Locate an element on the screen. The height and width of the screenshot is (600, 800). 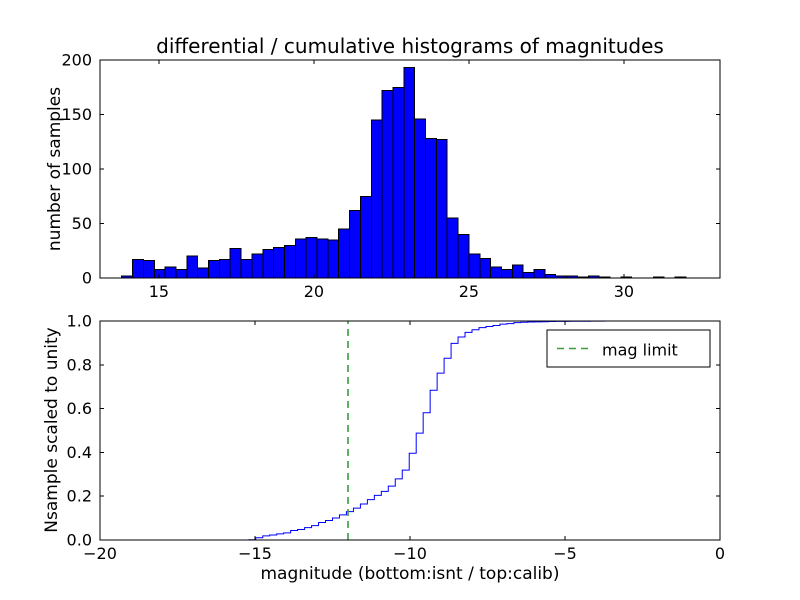
y-tick-label: 200 is located at coordinates (76, 60).